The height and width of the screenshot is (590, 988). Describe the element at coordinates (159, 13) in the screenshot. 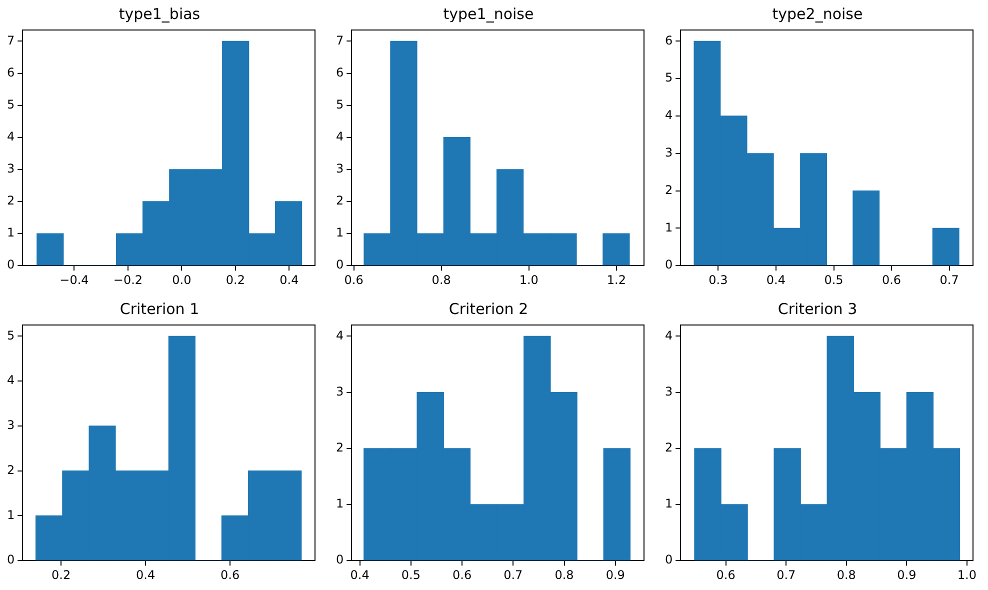

I see `chart-title: type1_bias` at that location.